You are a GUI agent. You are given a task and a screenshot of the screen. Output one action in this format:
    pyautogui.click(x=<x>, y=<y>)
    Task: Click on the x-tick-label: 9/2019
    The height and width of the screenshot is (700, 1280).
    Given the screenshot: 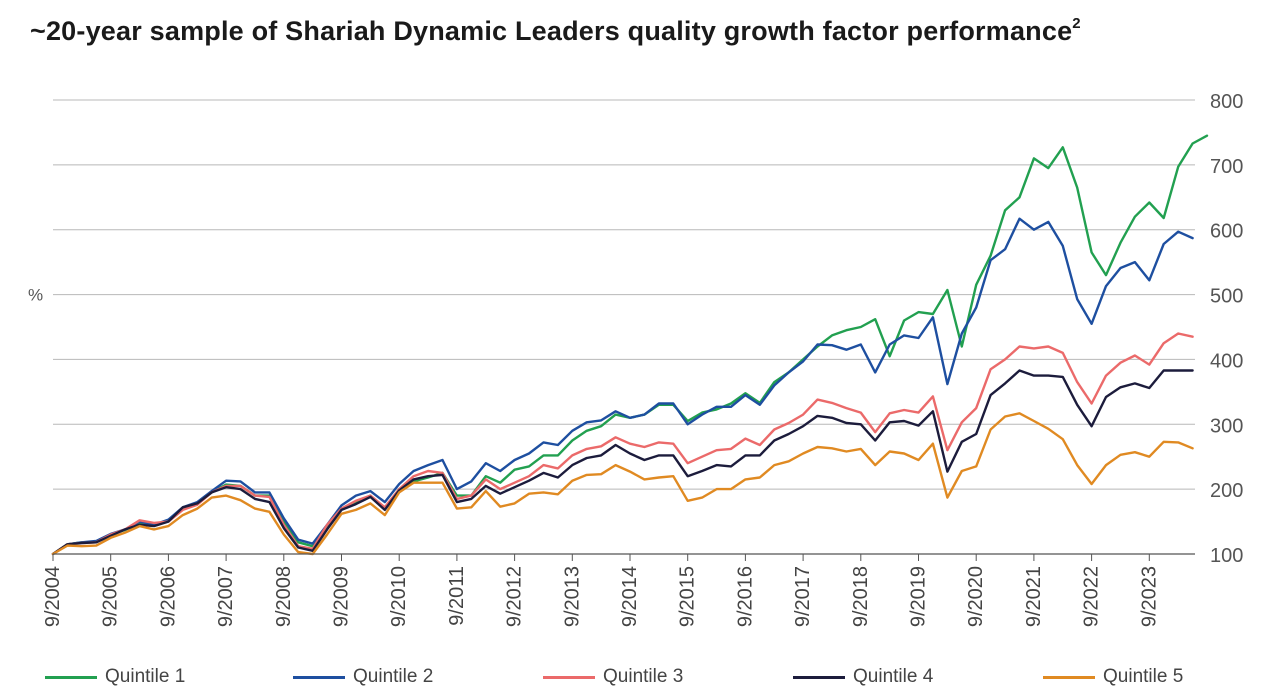 What is the action you would take?
    pyautogui.click(x=919, y=596)
    